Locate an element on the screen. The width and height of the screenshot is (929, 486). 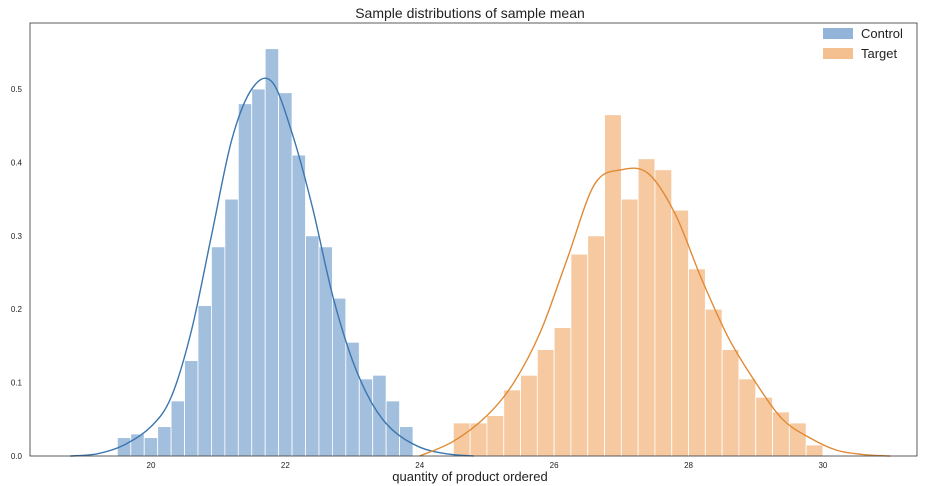
x-tick-label: 24 is located at coordinates (419, 465).